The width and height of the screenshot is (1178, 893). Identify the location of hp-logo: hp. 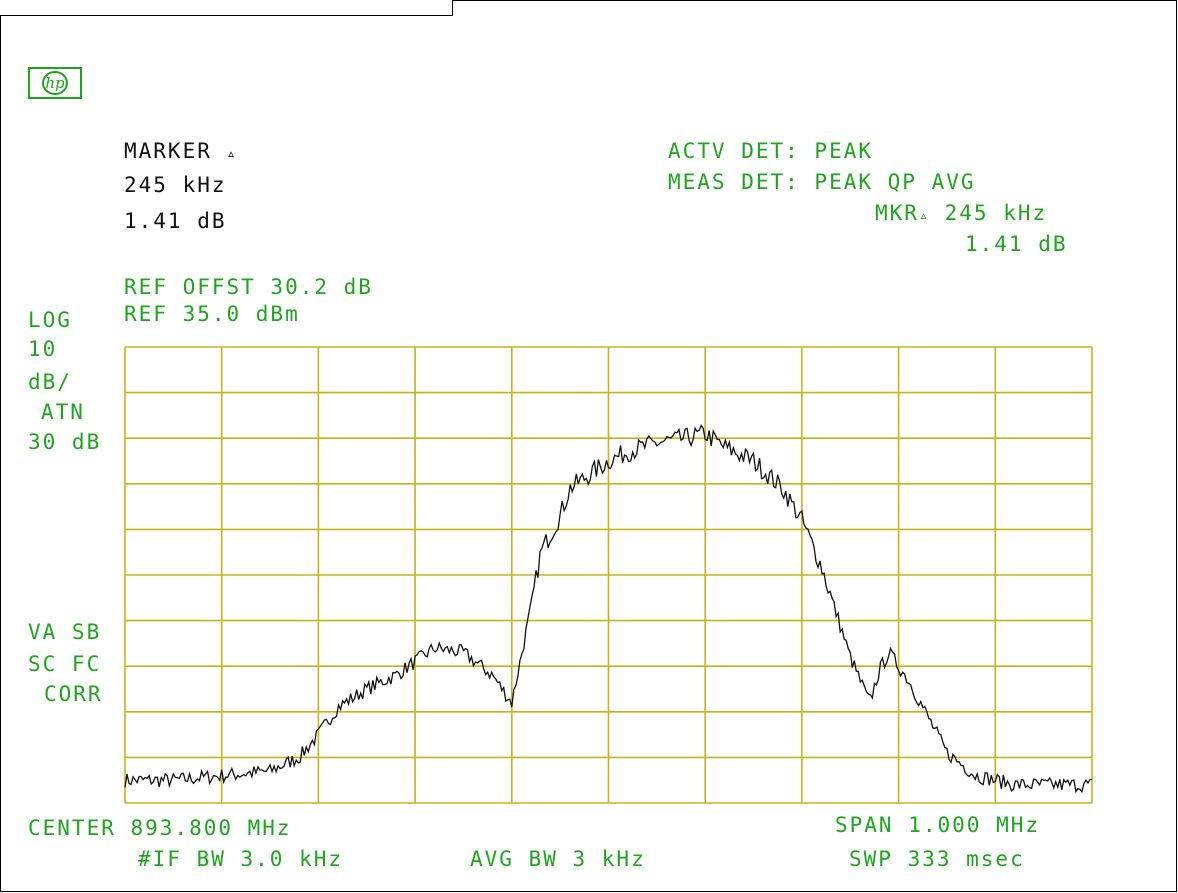
(55, 83).